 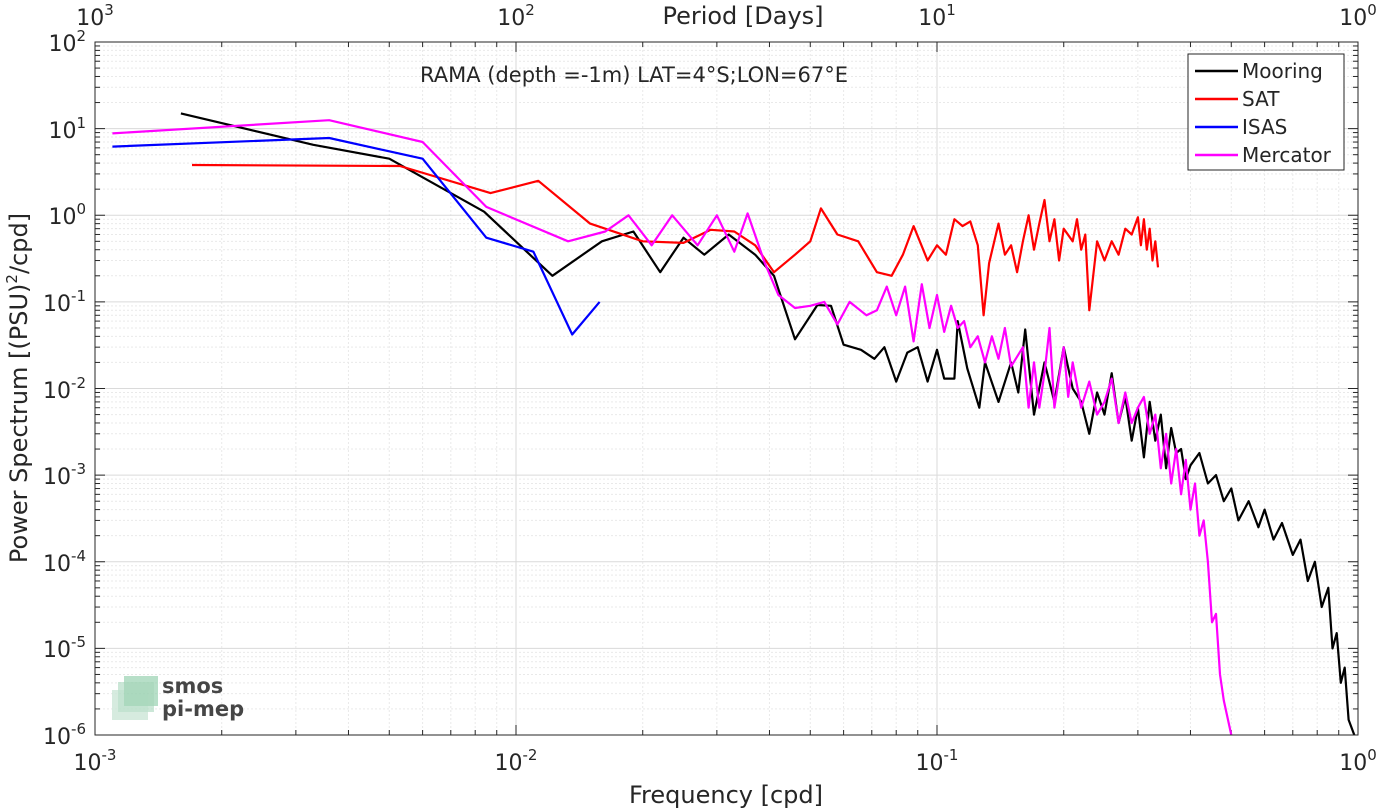 I want to click on y-tick-label: 10⁻², so click(x=64, y=389).